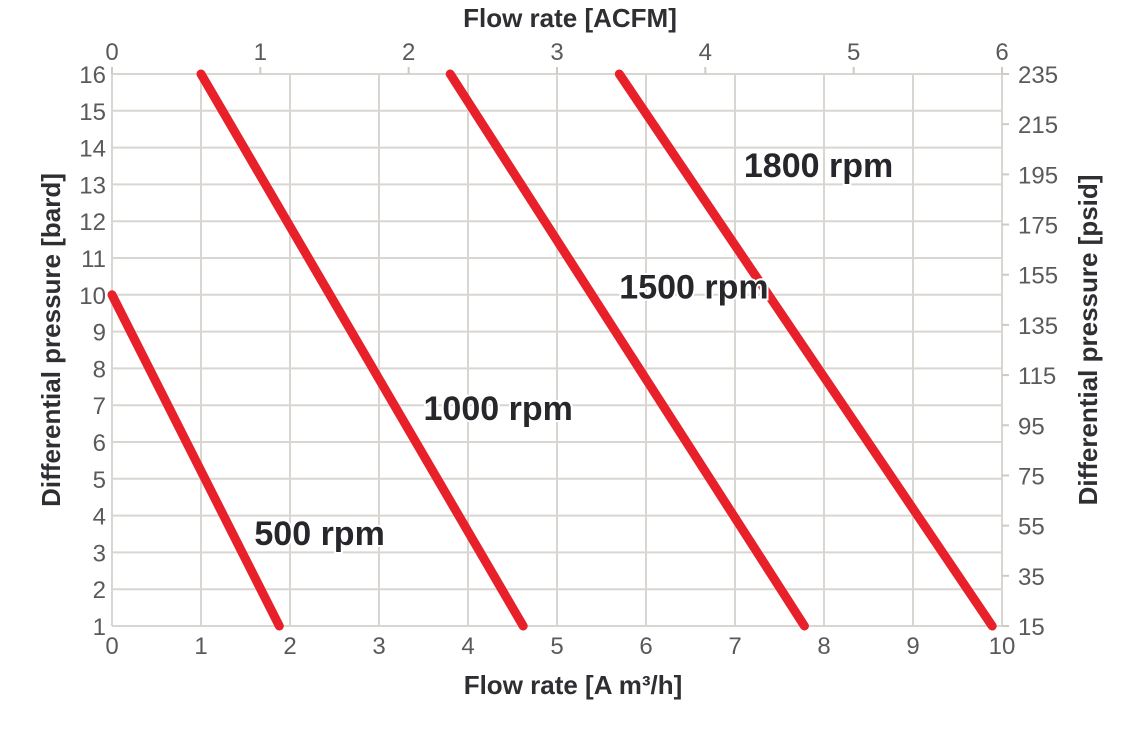 Image resolution: width=1140 pixels, height=743 pixels. Describe the element at coordinates (734, 646) in the screenshot. I see `x-tick-label: 7` at that location.